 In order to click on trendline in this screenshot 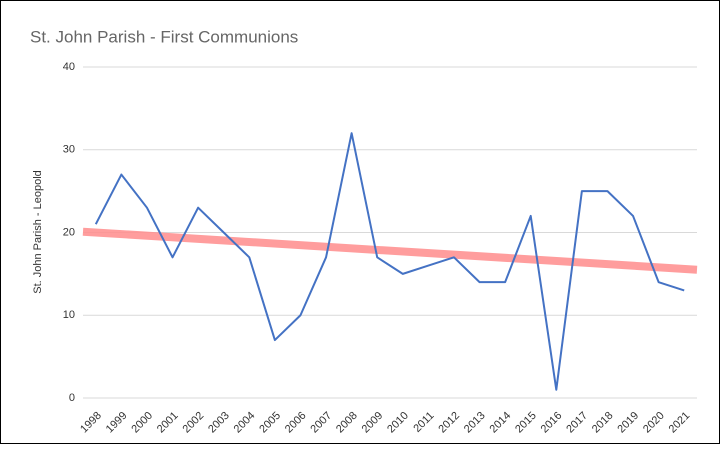, I will do `click(390, 250)`.